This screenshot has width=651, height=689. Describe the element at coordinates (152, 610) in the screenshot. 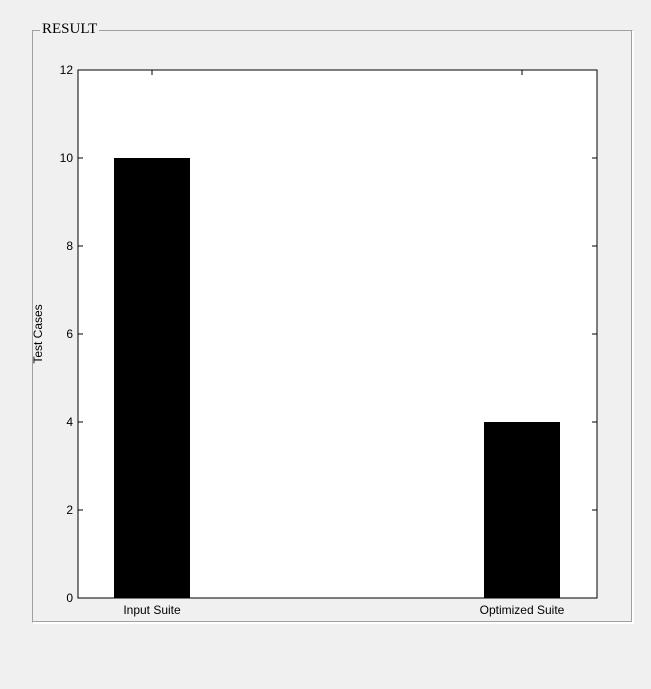

I see `x-tick-label: Input Suite` at that location.